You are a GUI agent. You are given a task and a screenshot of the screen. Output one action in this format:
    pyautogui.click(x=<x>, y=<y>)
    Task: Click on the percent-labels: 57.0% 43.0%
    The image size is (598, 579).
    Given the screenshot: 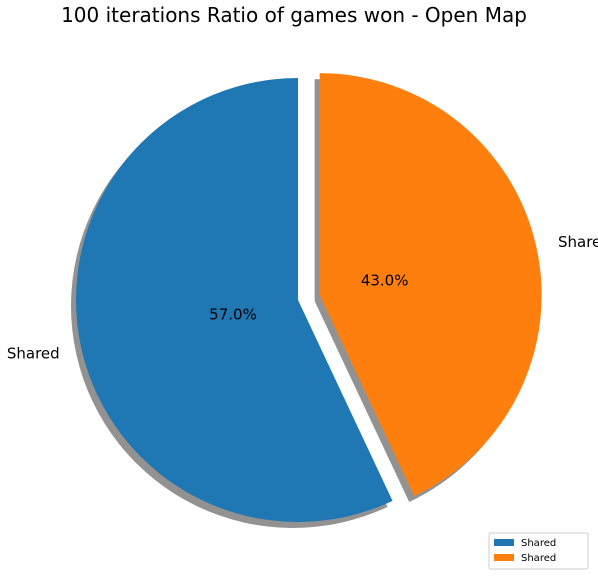 What is the action you would take?
    pyautogui.click(x=308, y=298)
    